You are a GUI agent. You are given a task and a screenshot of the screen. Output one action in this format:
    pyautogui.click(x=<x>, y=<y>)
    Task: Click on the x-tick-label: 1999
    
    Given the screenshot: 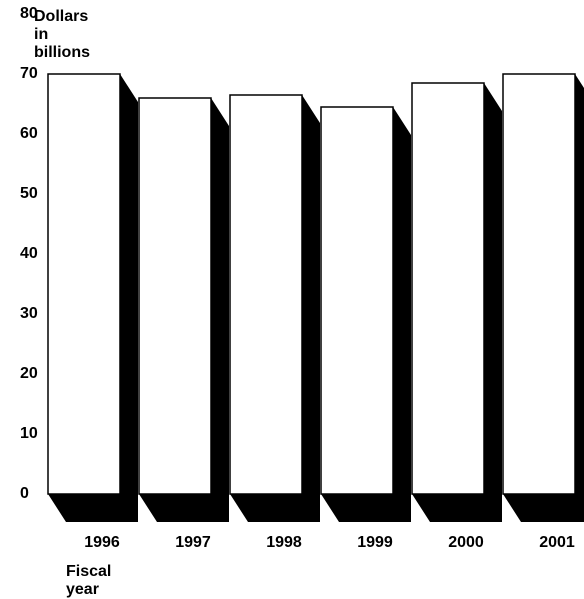 What is the action you would take?
    pyautogui.click(x=375, y=542)
    